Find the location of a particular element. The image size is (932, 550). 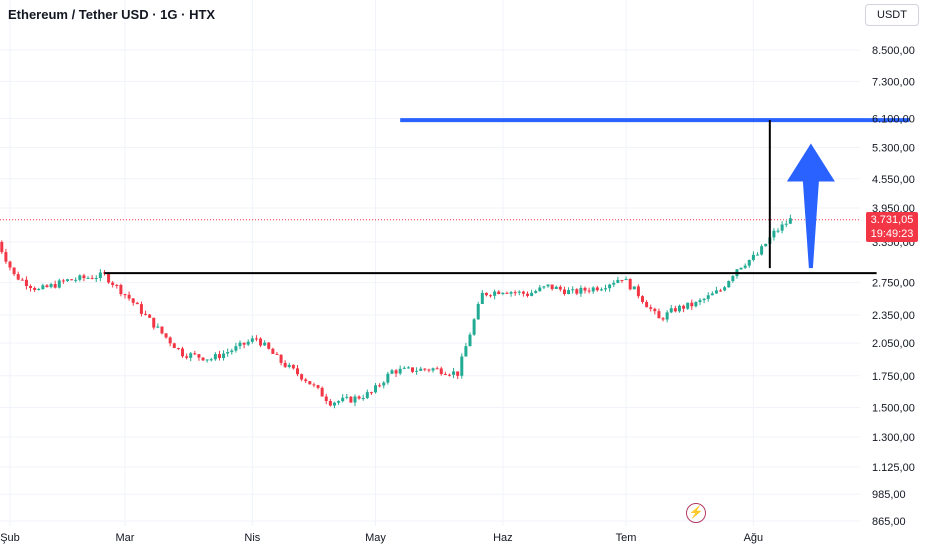

x-axis: Şub Mar Nis May Haz Tem Ağu is located at coordinates (381, 538).